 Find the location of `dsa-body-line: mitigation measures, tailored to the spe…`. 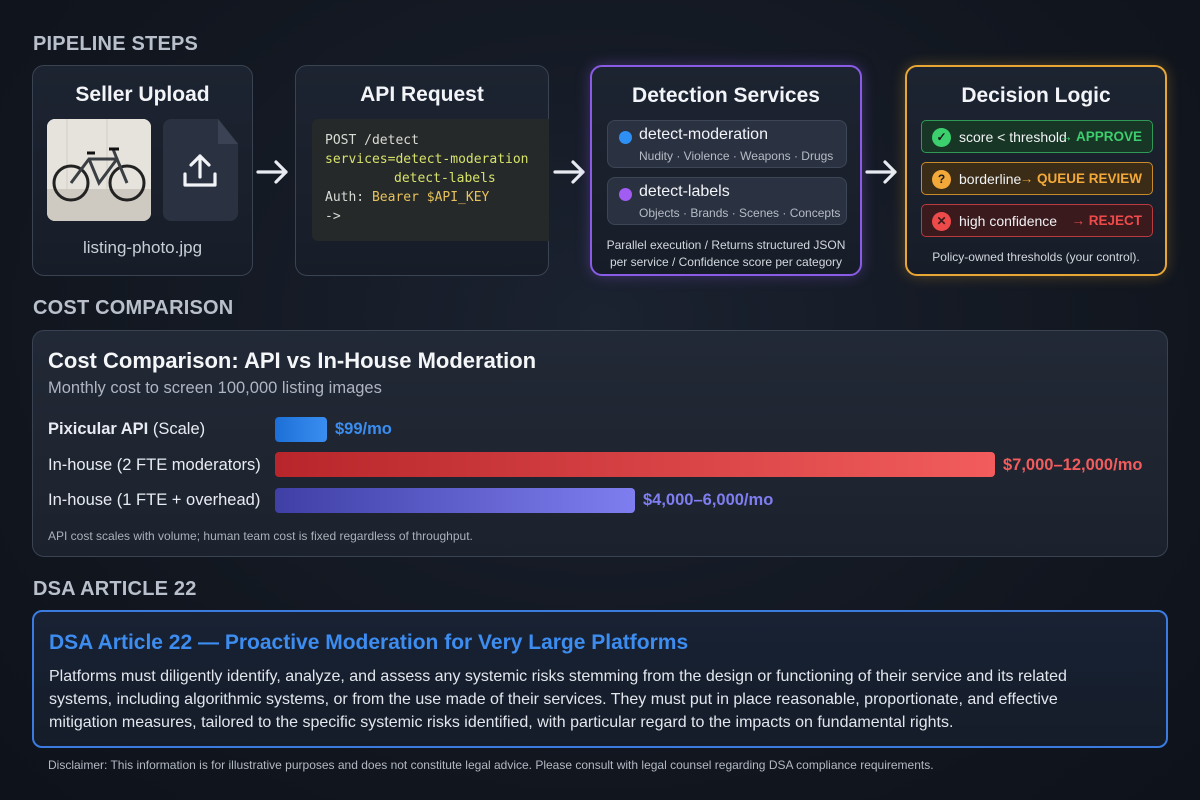

dsa-body-line: mitigation measures, tailored to the spe… is located at coordinates (501, 722).